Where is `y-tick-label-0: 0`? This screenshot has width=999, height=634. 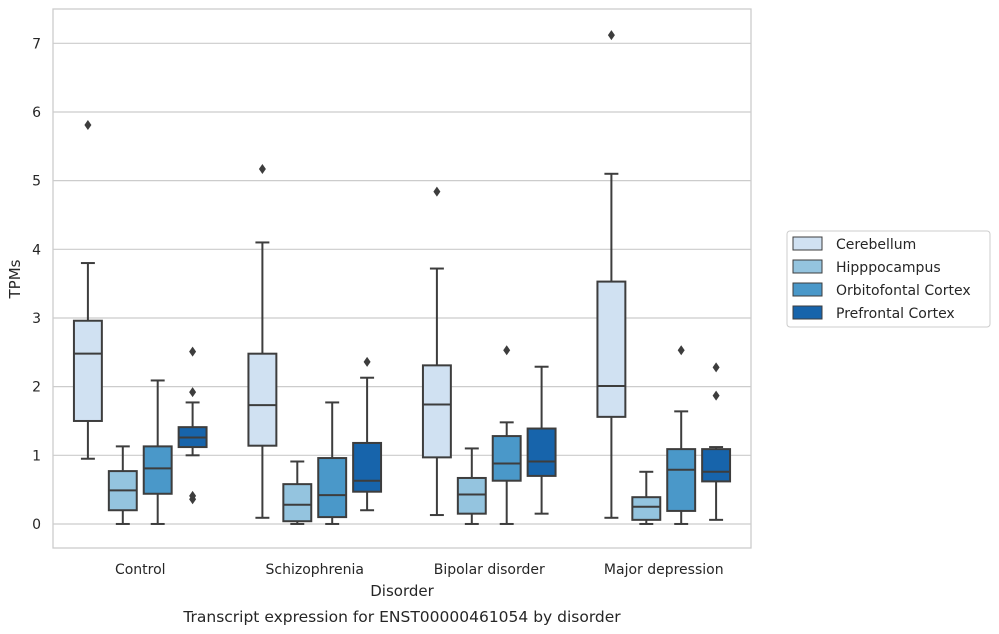
y-tick-label-0: 0 is located at coordinates (36, 525).